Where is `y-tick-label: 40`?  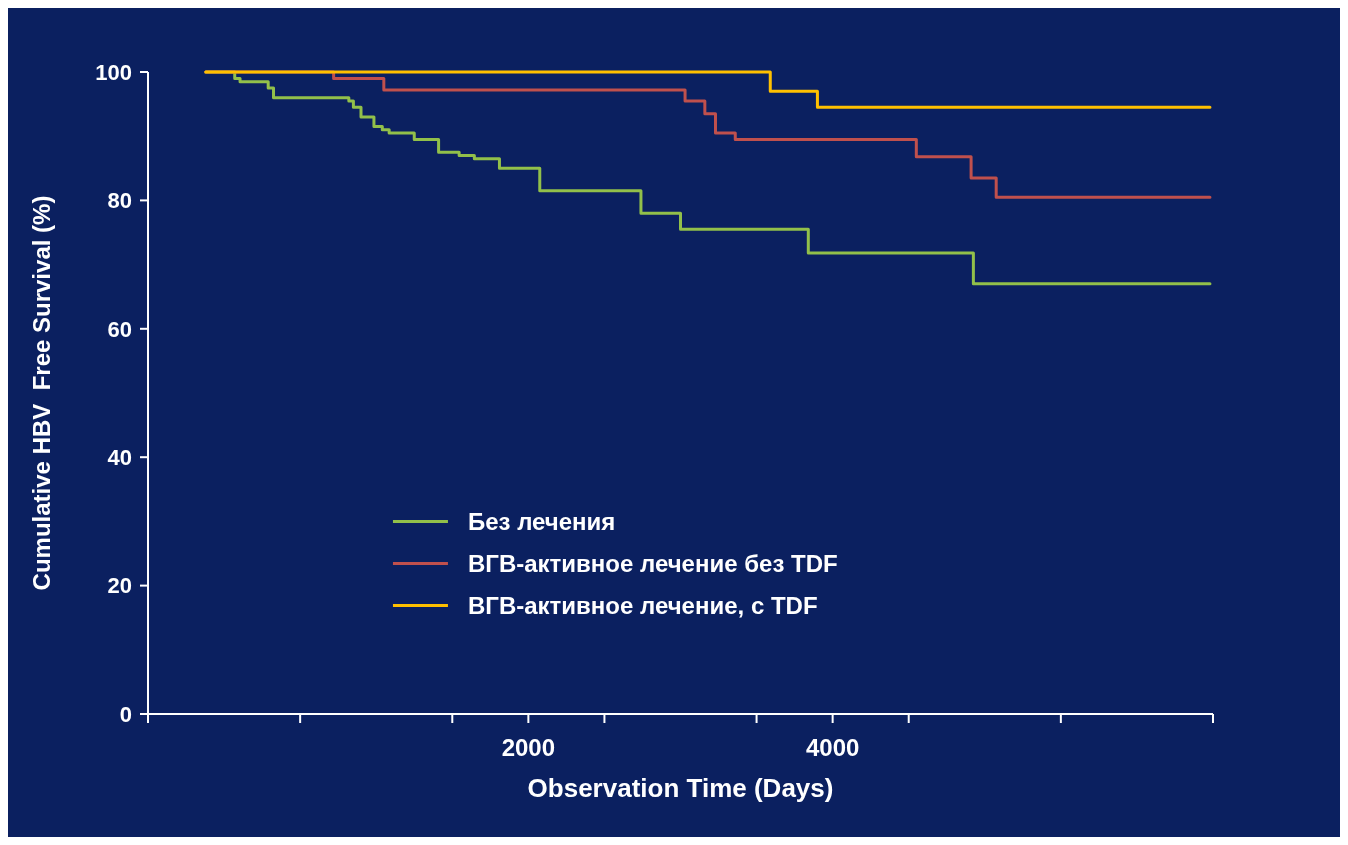 y-tick-label: 40 is located at coordinates (119, 457).